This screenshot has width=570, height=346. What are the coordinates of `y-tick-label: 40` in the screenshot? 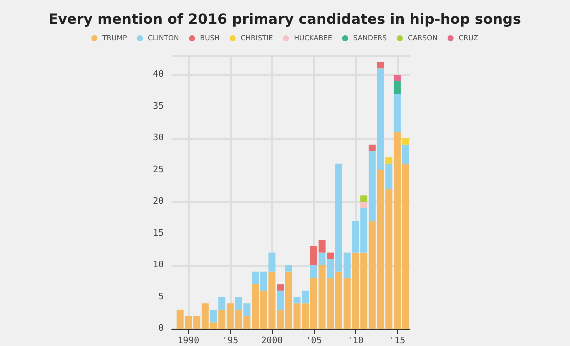 It's located at (158, 75).